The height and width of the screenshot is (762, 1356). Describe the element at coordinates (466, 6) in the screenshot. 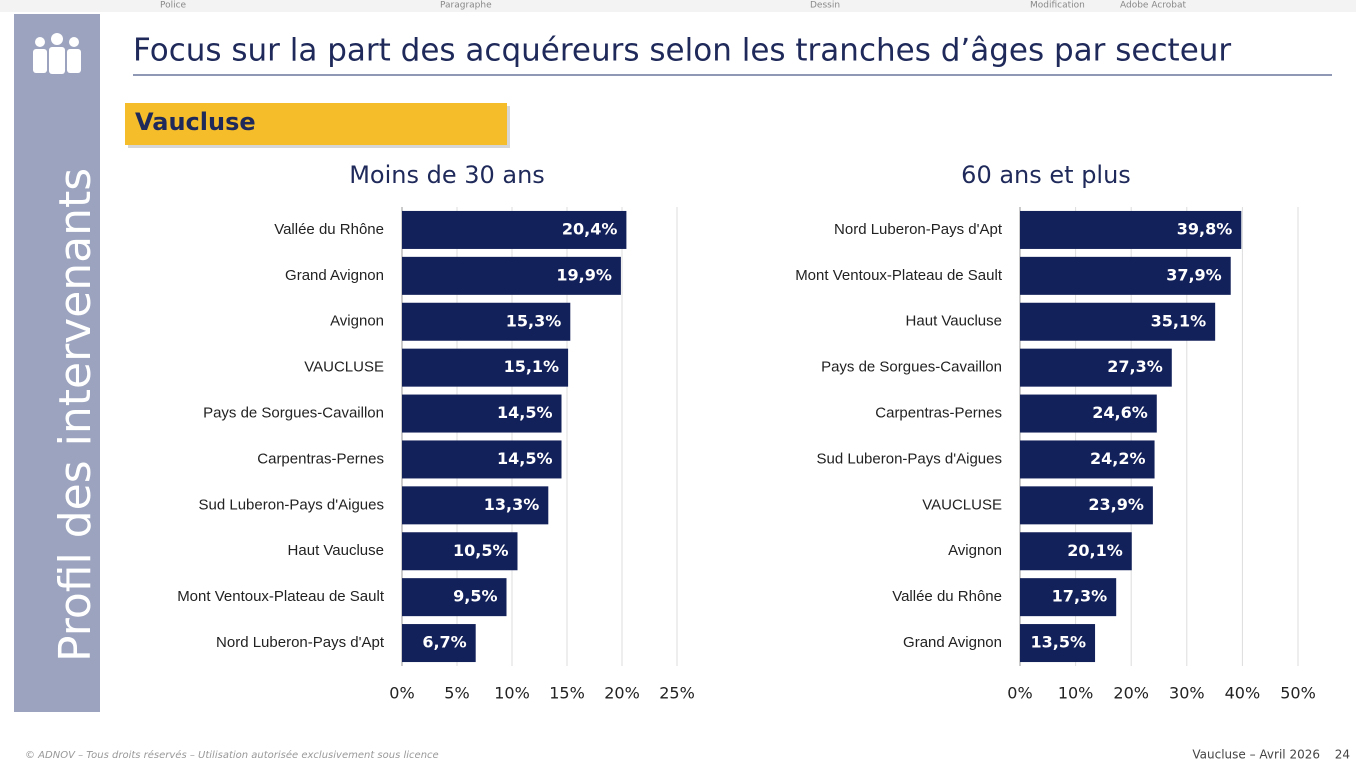

I see `ribbon-label: Paragraphe` at that location.